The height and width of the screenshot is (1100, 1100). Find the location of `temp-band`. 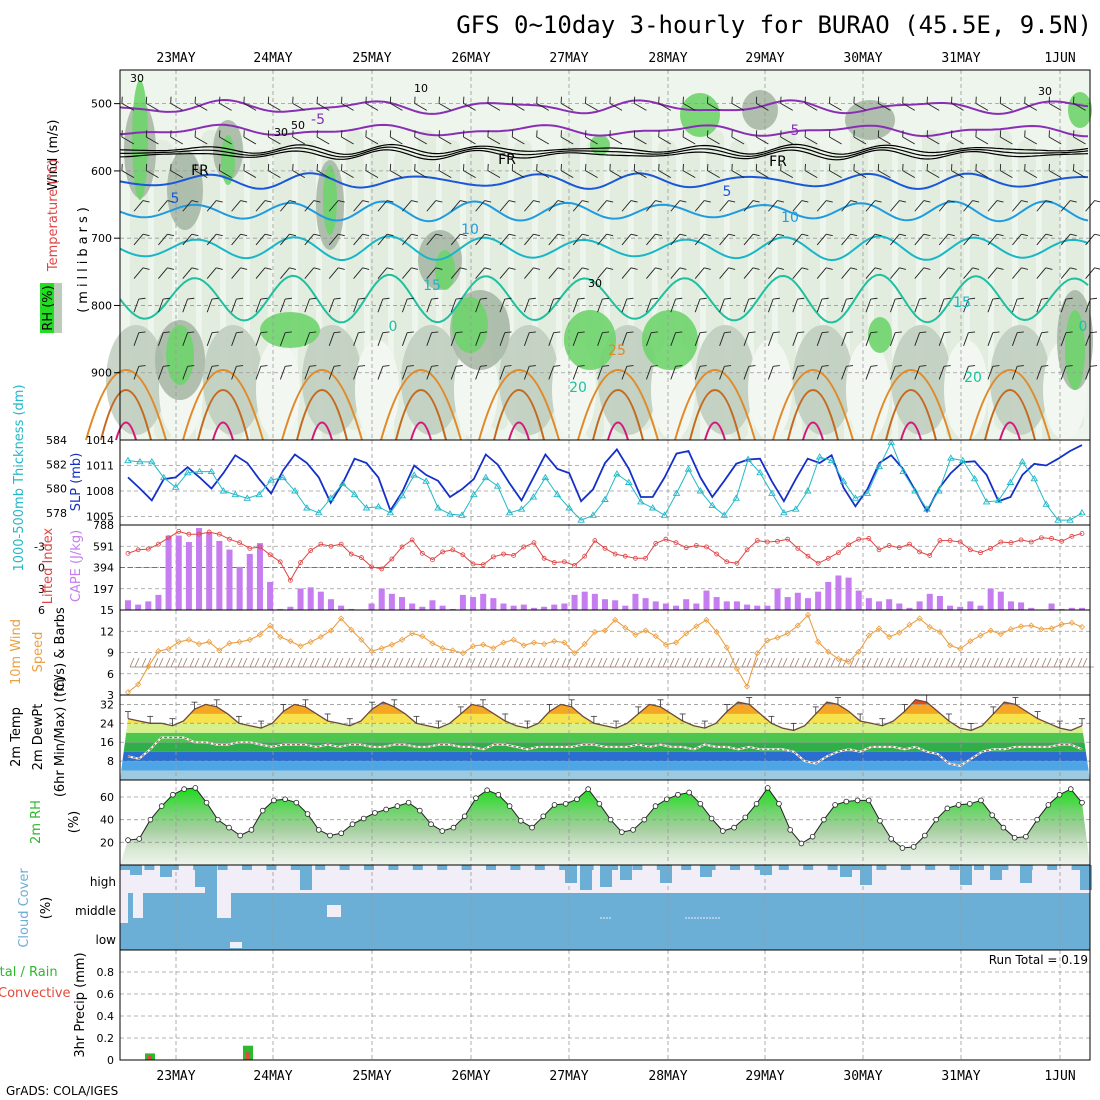

temp-band is located at coordinates (605, 728).